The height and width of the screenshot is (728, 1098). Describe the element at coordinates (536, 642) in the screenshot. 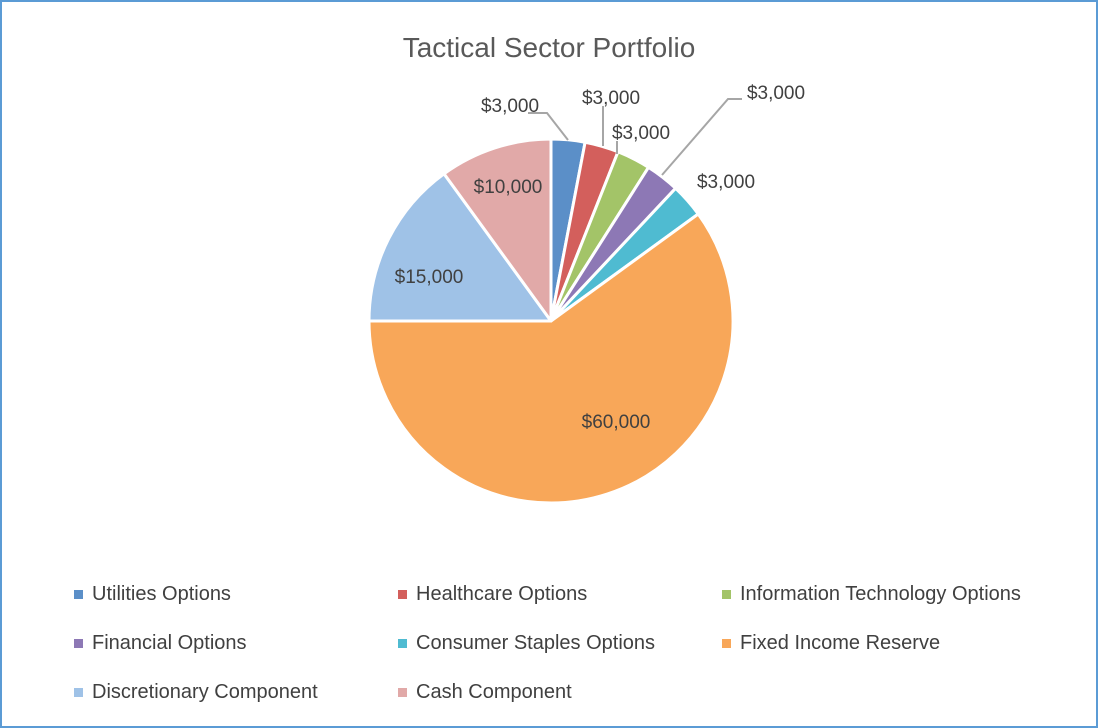

I see `legend-label: Consumer Staples Options` at that location.